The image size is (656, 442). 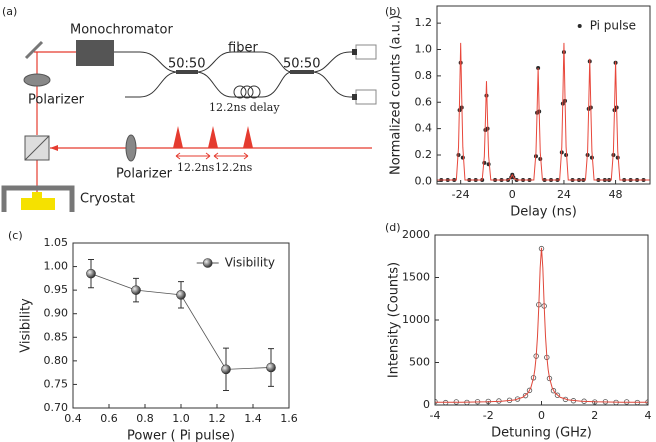 What do you see at coordinates (145, 418) in the screenshot?
I see `x-tick-label: 0.8` at bounding box center [145, 418].